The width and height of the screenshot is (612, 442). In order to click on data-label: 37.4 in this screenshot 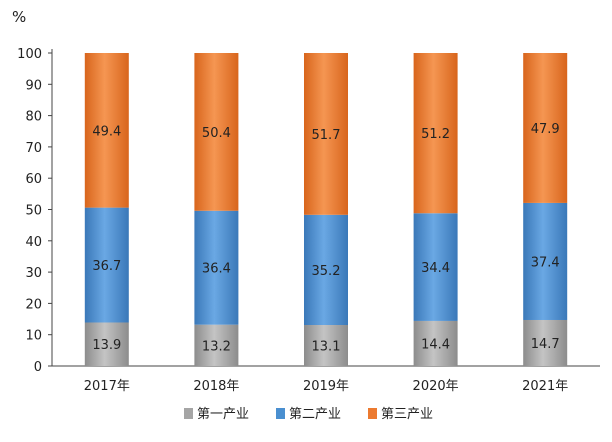, I will do `click(545, 262)`.